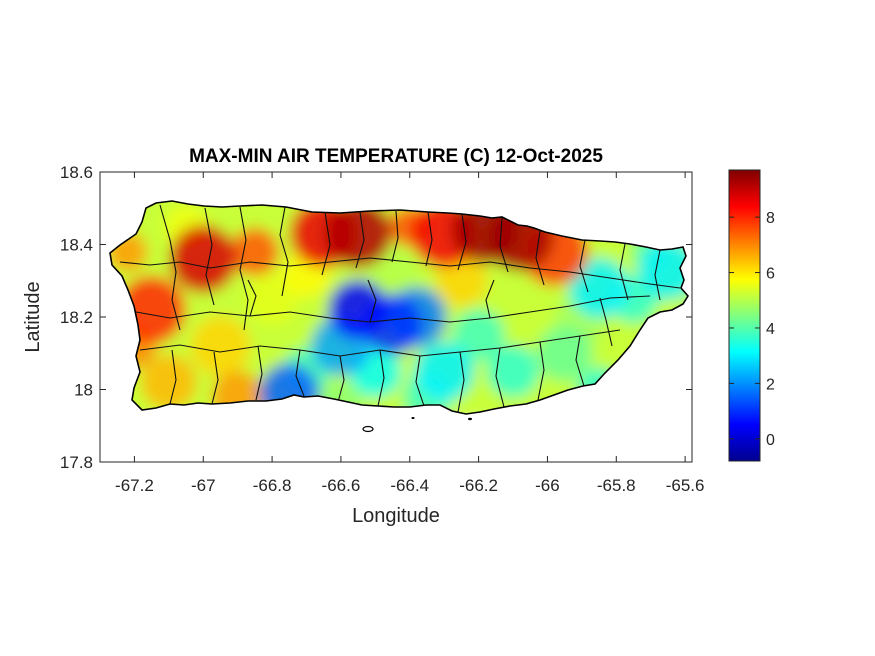 The height and width of the screenshot is (656, 875). What do you see at coordinates (616, 485) in the screenshot?
I see `x-tick-label: -65.8` at bounding box center [616, 485].